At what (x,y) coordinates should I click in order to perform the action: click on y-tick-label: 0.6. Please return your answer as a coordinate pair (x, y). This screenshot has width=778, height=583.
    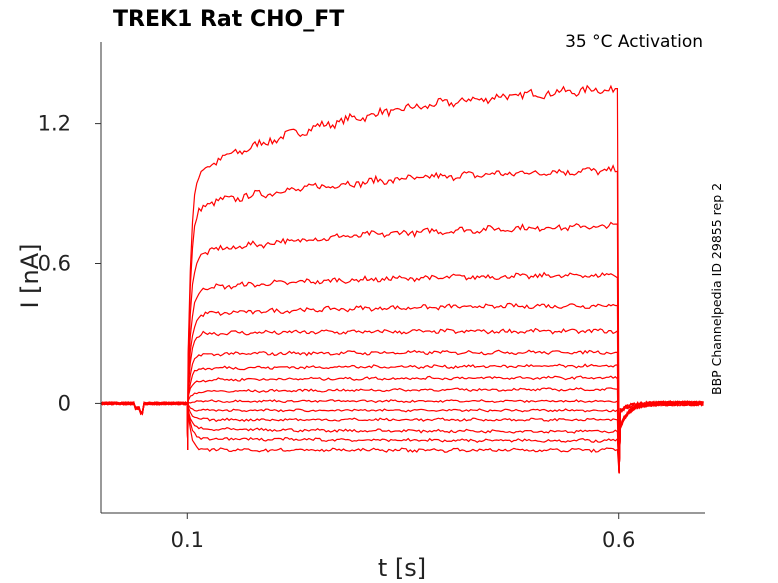
    Looking at the image, I should click on (54, 264).